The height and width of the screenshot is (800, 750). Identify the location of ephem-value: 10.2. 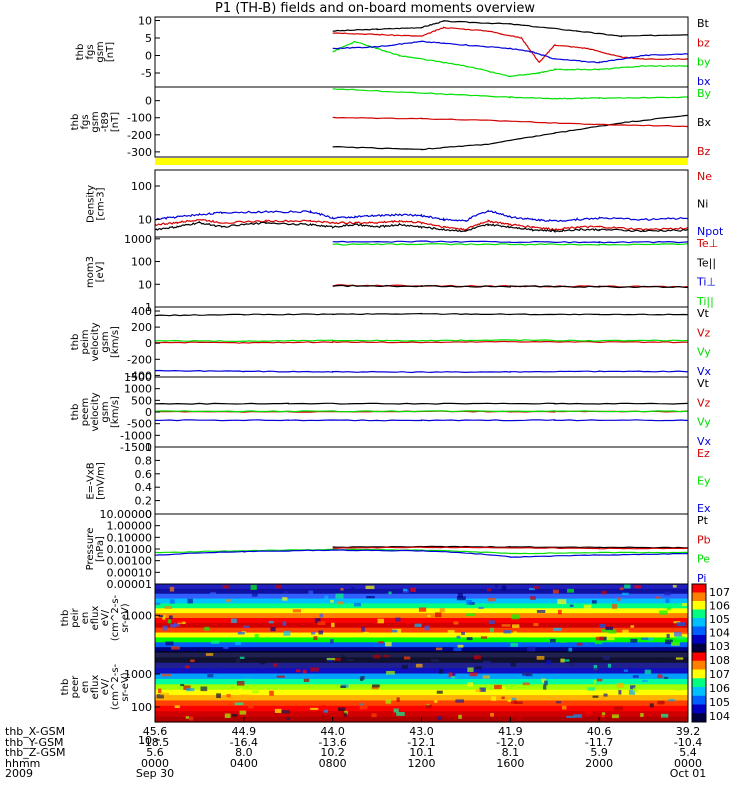
(332, 752).